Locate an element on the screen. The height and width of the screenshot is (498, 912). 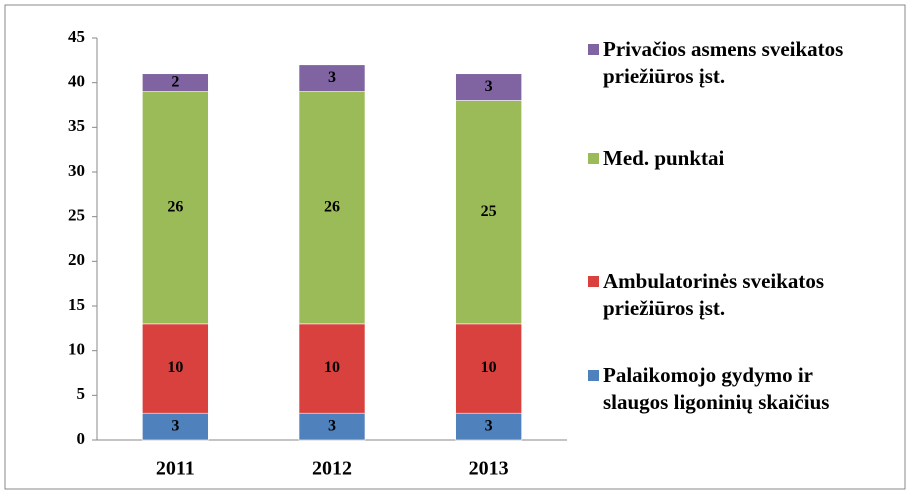
x-tick-label: 2011 is located at coordinates (175, 469).